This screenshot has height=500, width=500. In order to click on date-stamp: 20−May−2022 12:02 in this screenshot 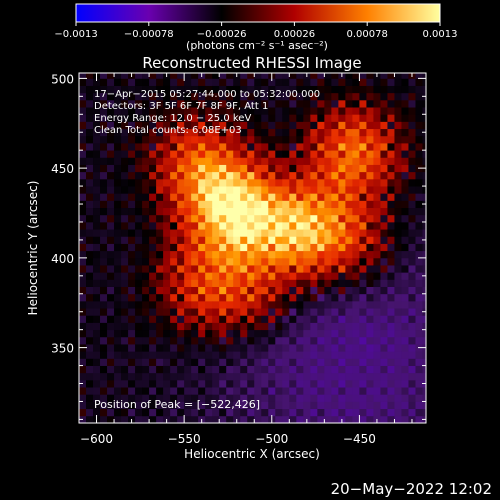, I will do `click(411, 489)`.